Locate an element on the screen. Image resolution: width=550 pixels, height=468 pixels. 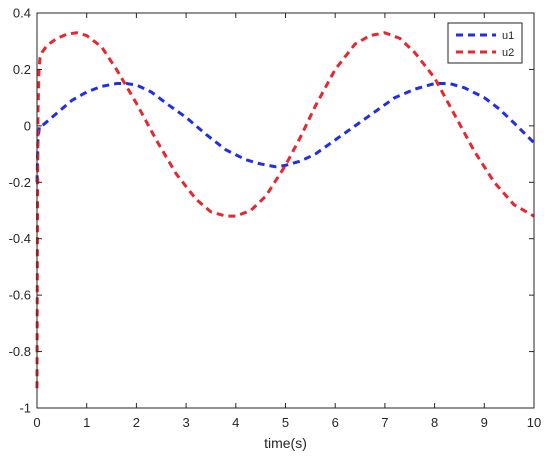
legend-box is located at coordinates (485, 43).